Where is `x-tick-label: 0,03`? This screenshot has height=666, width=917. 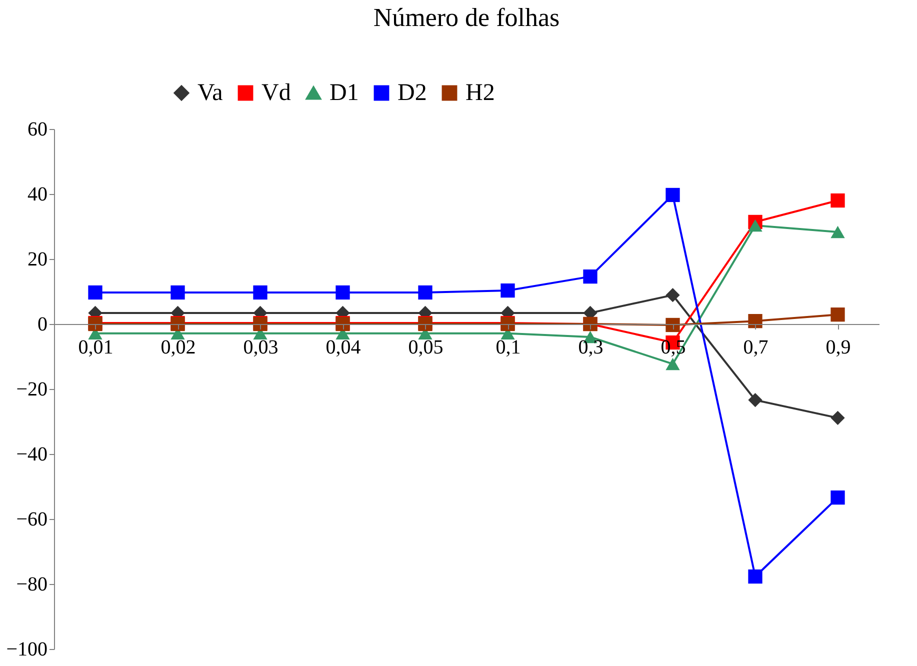 x-tick-label: 0,03 is located at coordinates (260, 347).